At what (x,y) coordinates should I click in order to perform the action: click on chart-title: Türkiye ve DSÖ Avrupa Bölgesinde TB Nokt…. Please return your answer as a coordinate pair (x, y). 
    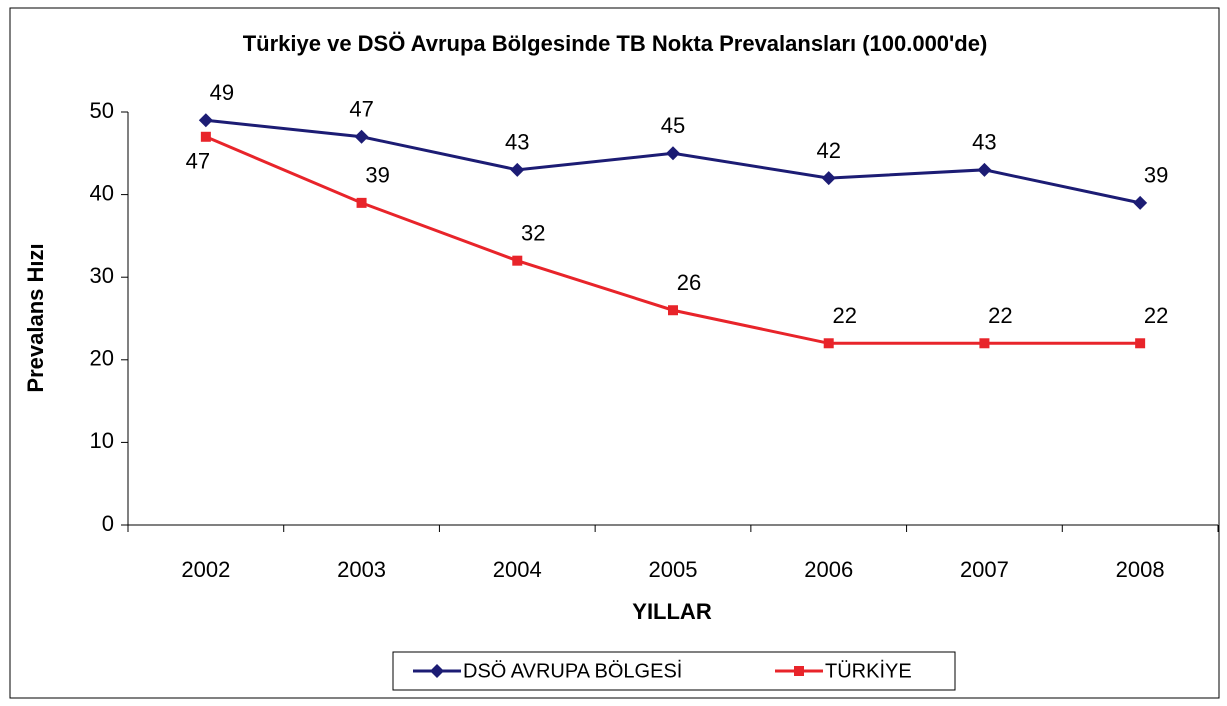
    Looking at the image, I should click on (615, 43).